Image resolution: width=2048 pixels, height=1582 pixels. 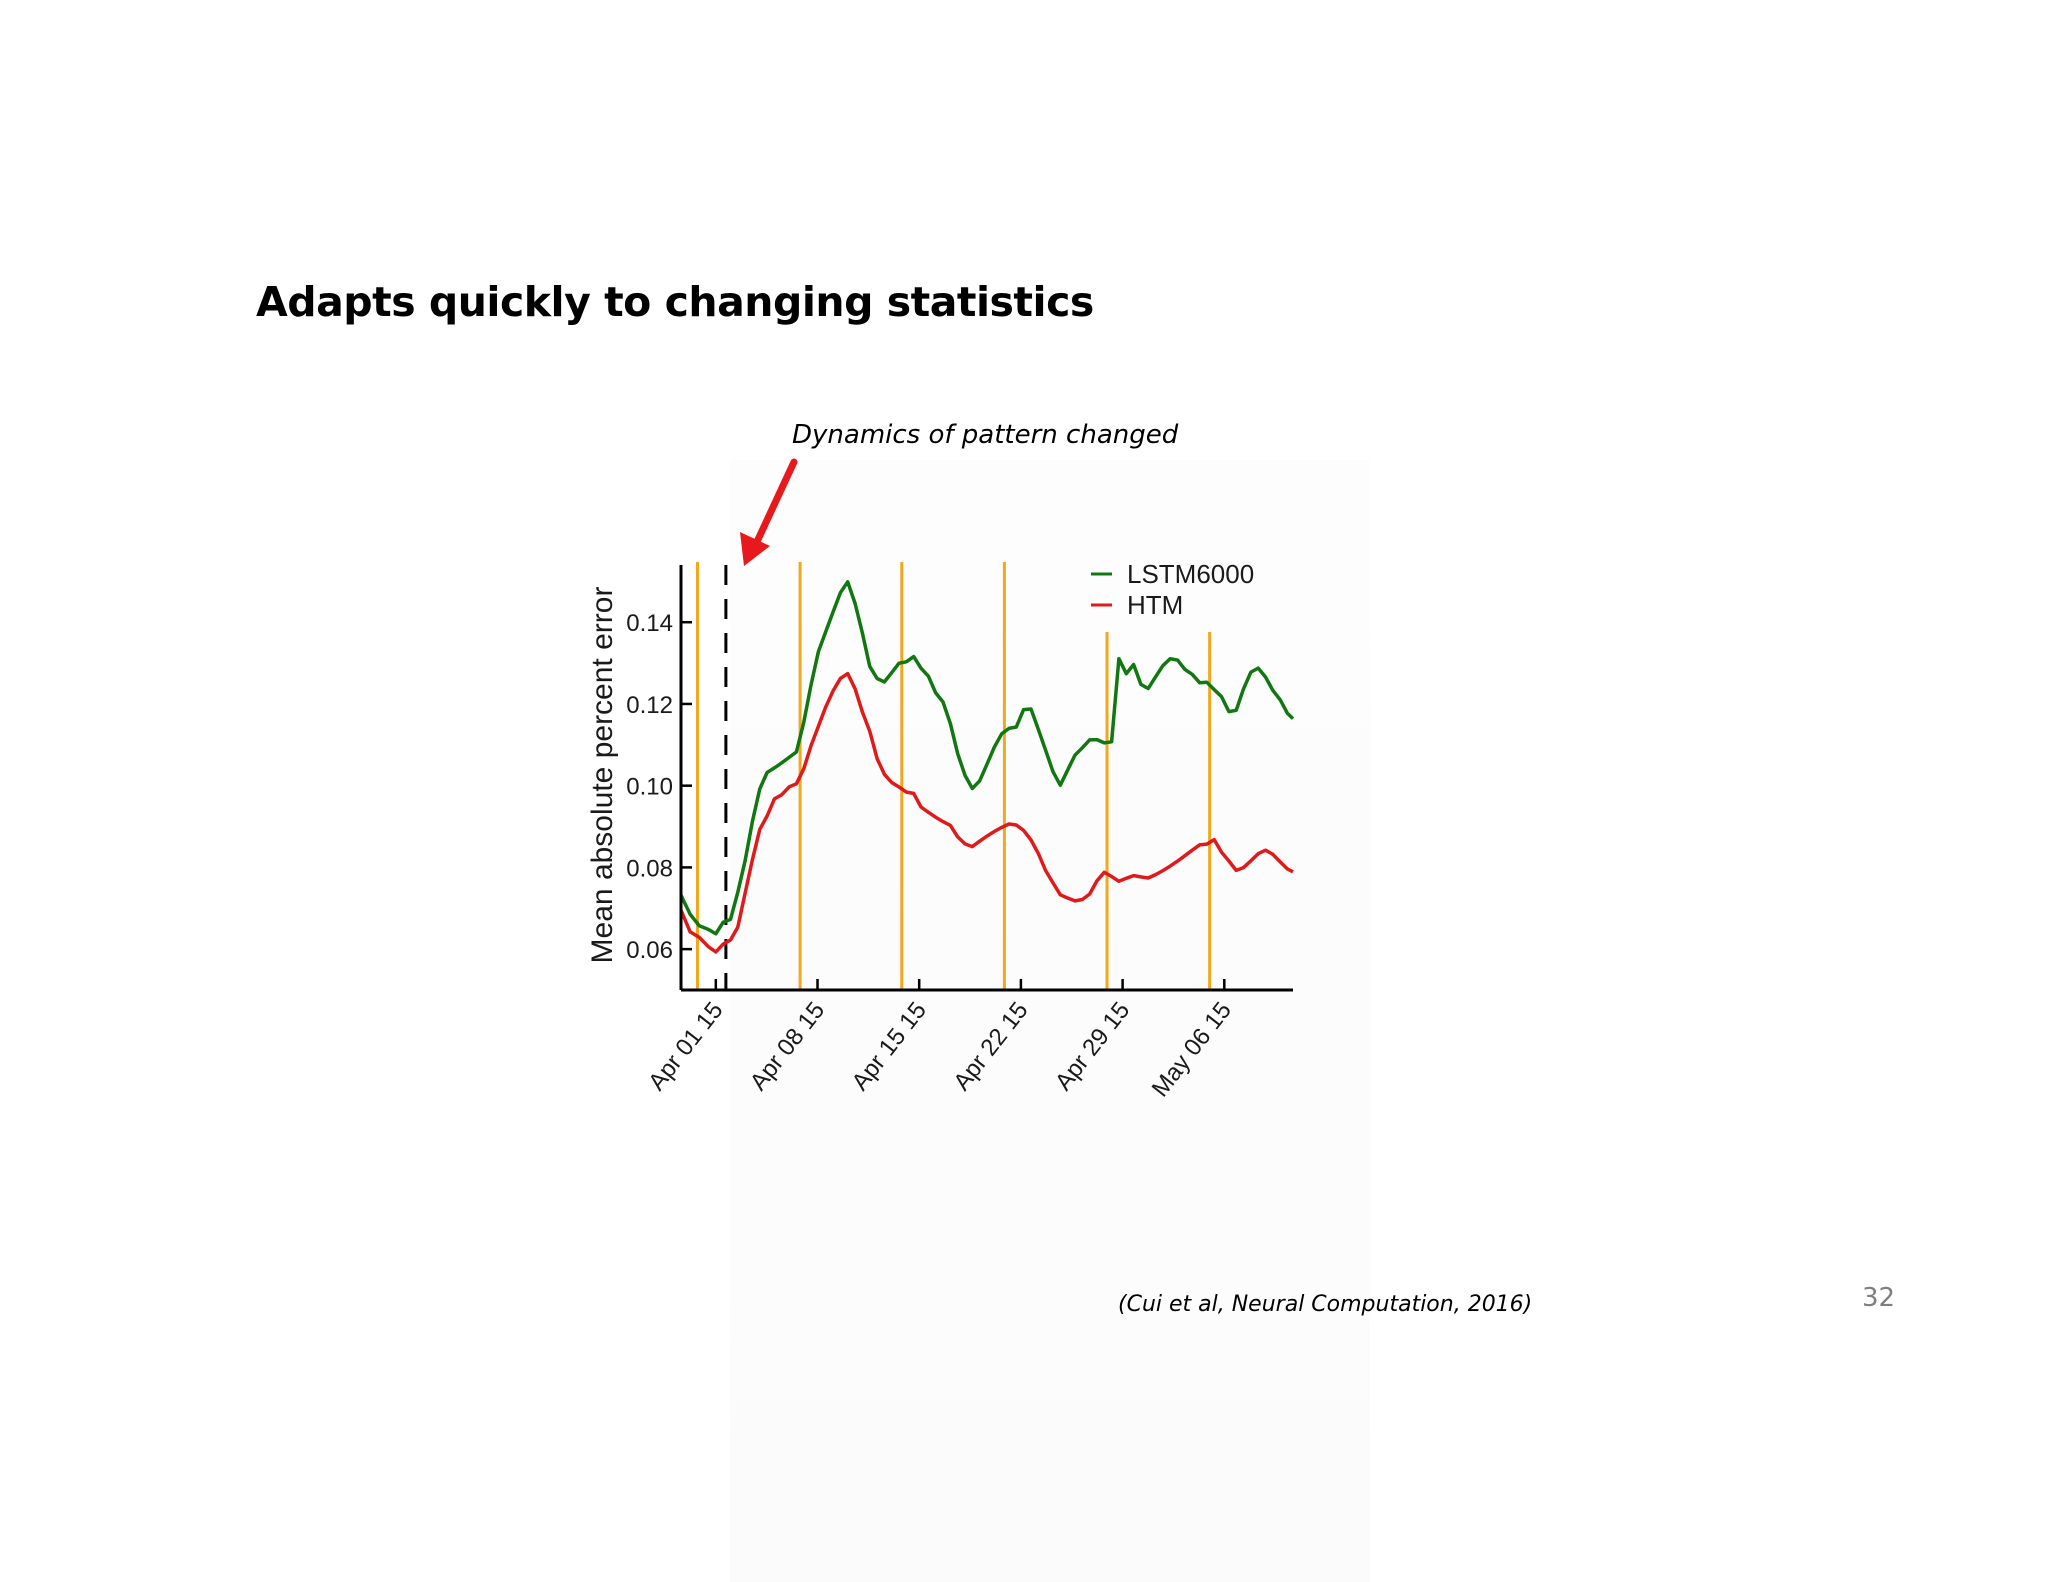 What do you see at coordinates (889, 1046) in the screenshot?
I see `x-tick-label: Apr 15 15` at bounding box center [889, 1046].